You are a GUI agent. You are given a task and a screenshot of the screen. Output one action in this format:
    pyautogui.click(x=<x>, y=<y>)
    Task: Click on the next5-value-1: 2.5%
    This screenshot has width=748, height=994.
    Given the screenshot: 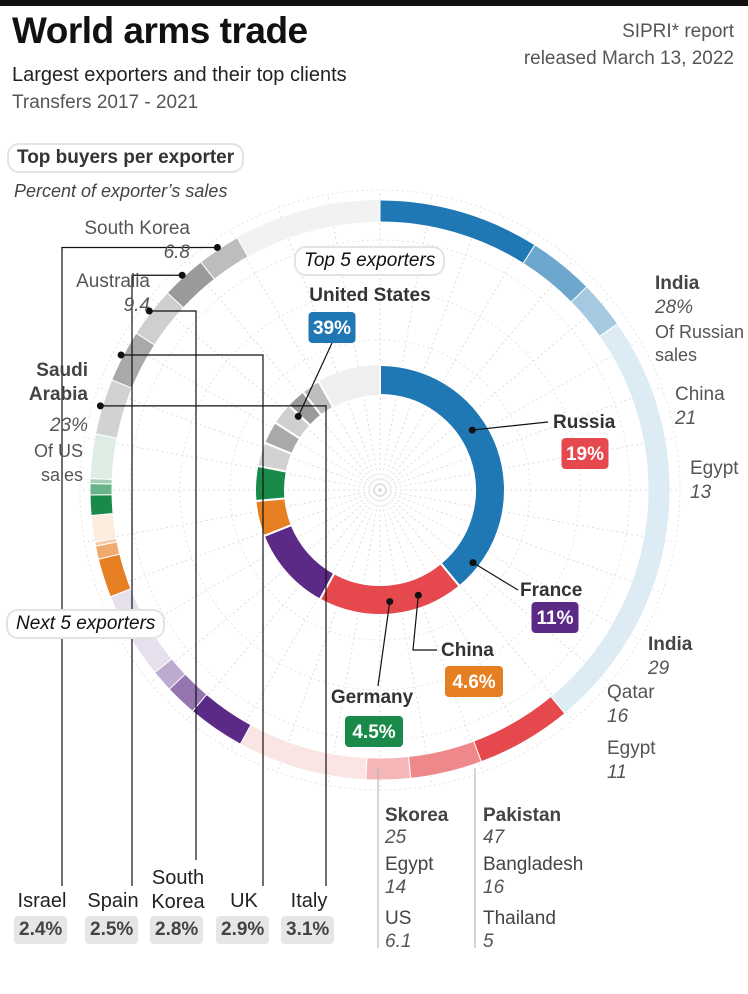 What is the action you would take?
    pyautogui.click(x=112, y=930)
    